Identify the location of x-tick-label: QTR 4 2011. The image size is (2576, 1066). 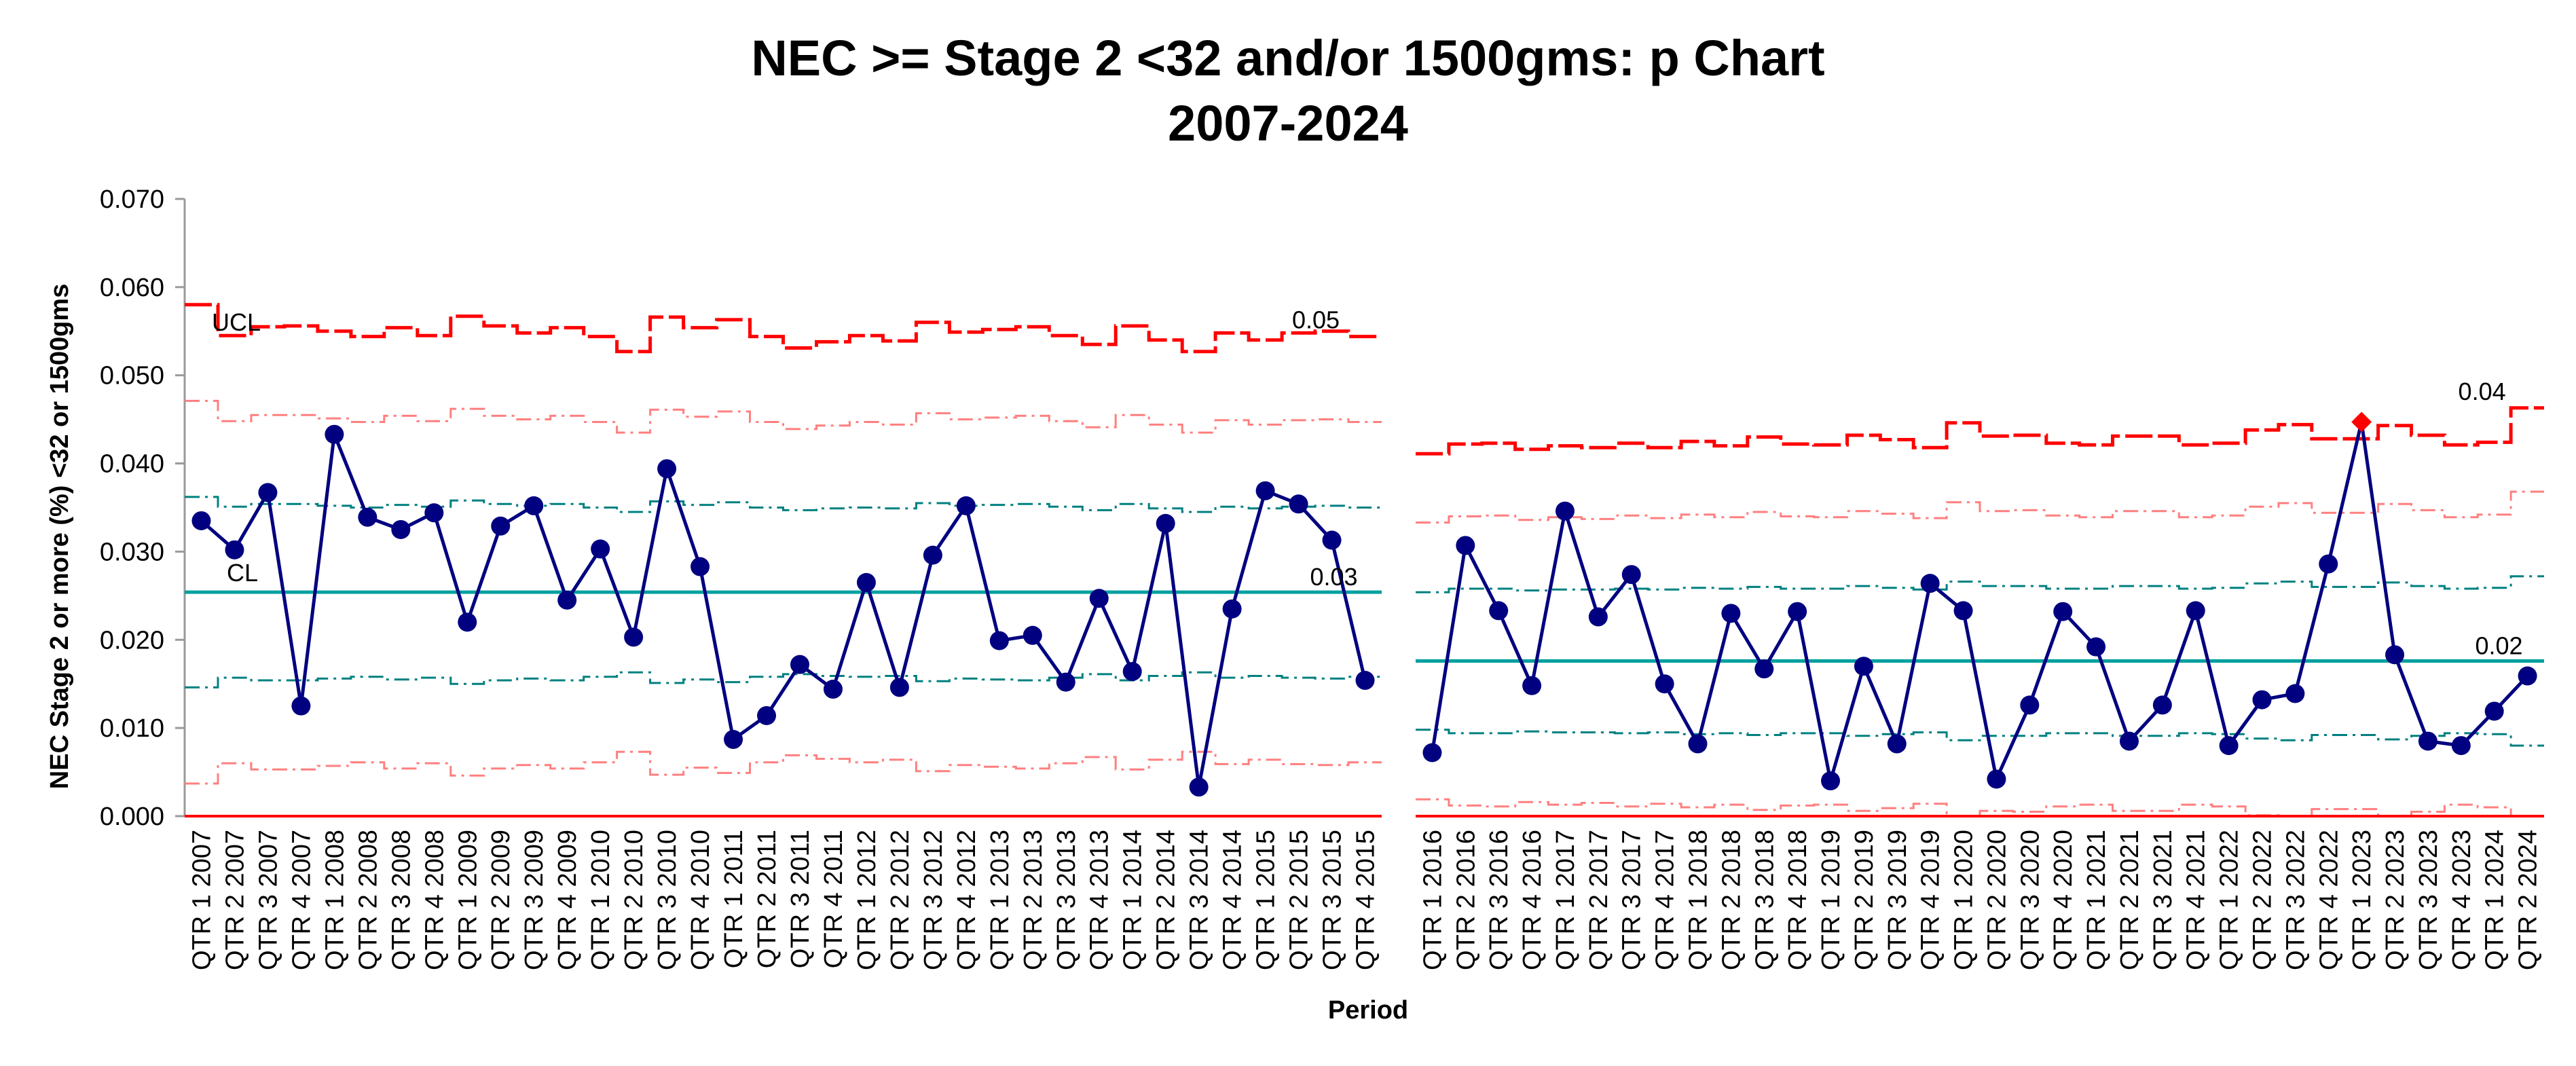
(834, 899).